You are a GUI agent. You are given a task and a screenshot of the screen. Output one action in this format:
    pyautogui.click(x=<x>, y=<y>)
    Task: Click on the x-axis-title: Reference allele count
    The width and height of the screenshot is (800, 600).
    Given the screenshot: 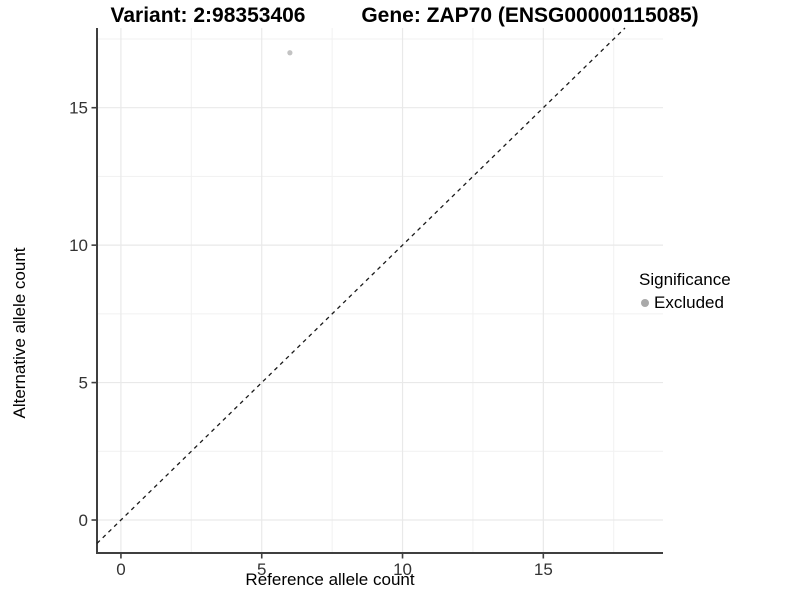 What is the action you would take?
    pyautogui.click(x=330, y=579)
    